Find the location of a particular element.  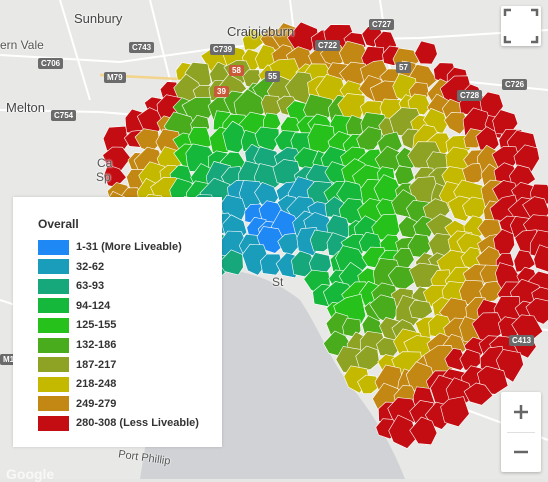

road-shield-c706: C706 is located at coordinates (51, 63).